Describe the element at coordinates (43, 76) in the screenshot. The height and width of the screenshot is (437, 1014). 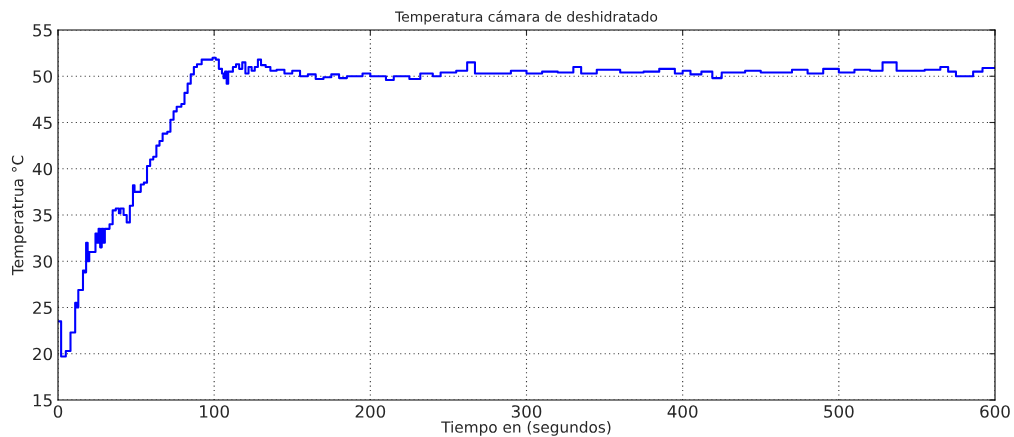
I see `y-tick-label: 50` at that location.